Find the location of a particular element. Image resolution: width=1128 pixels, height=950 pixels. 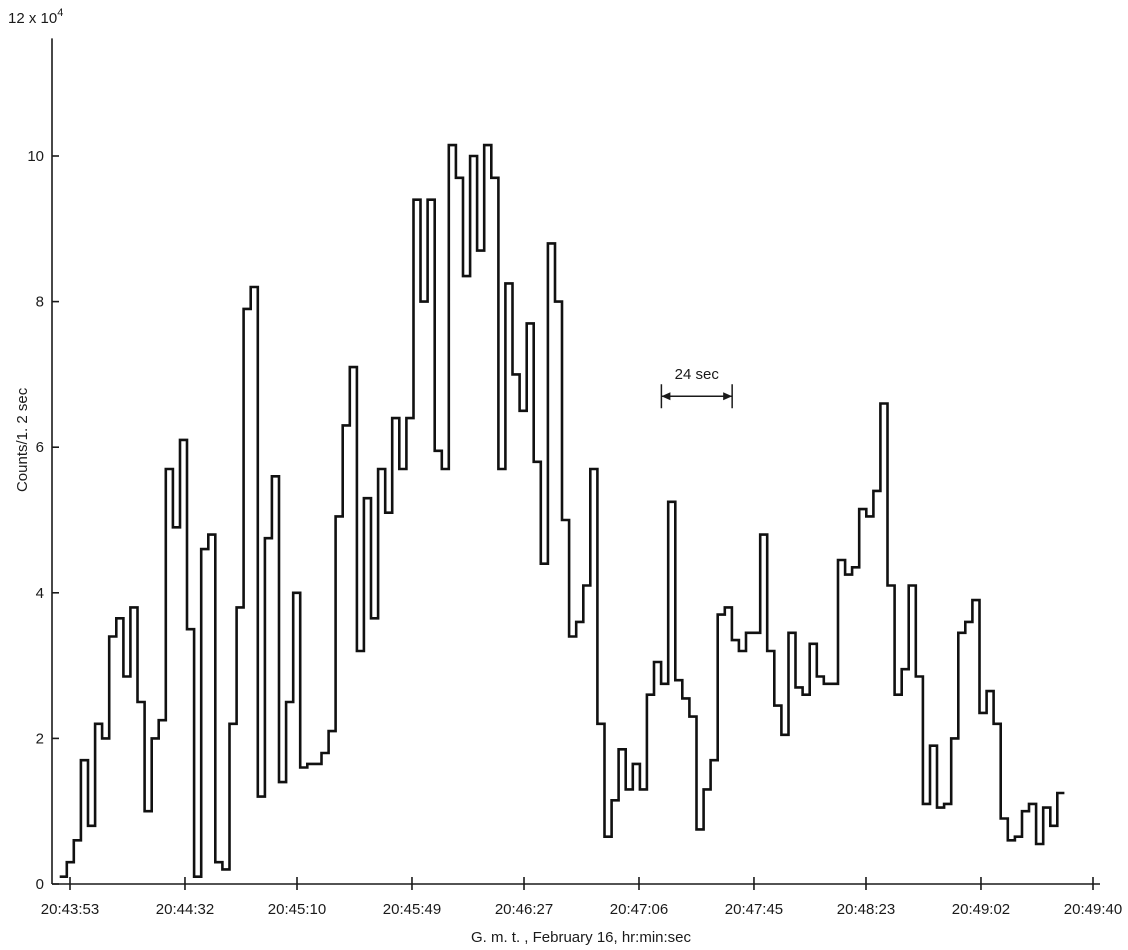

y-ticks: 0 2 4 6 8 10 is located at coordinates (43, 520).